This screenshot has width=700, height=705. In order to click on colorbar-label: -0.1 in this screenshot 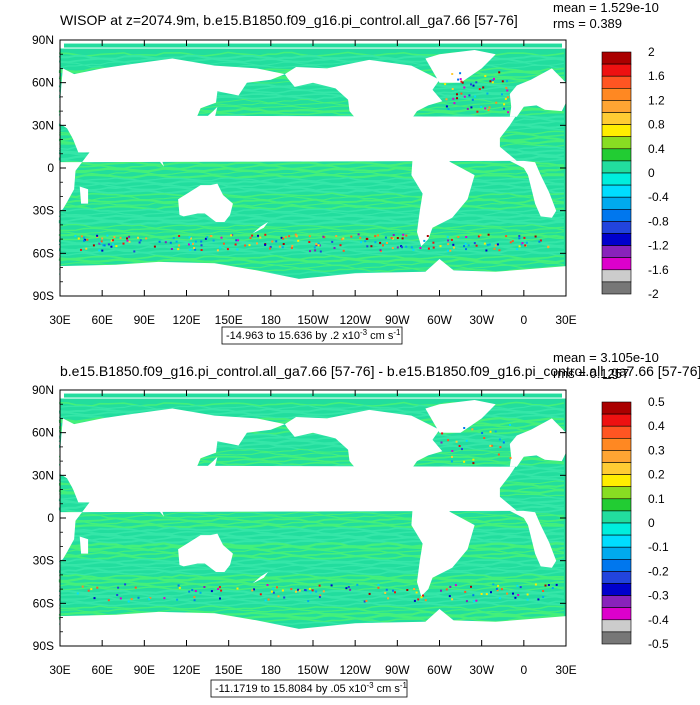, I will do `click(658, 547)`.